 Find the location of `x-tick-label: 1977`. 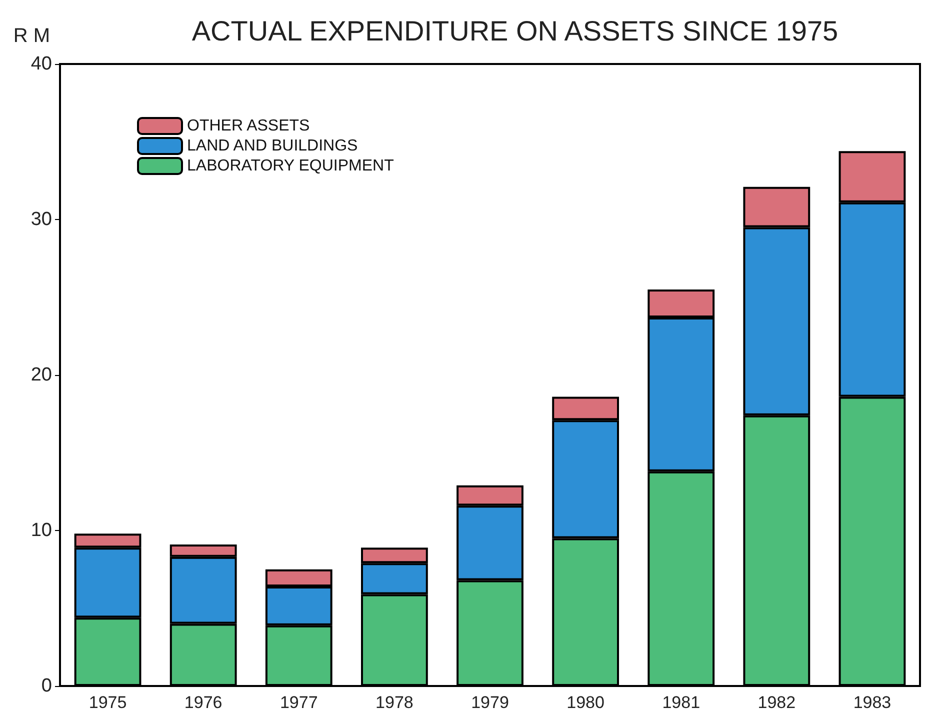

x-tick-label: 1977 is located at coordinates (299, 702).